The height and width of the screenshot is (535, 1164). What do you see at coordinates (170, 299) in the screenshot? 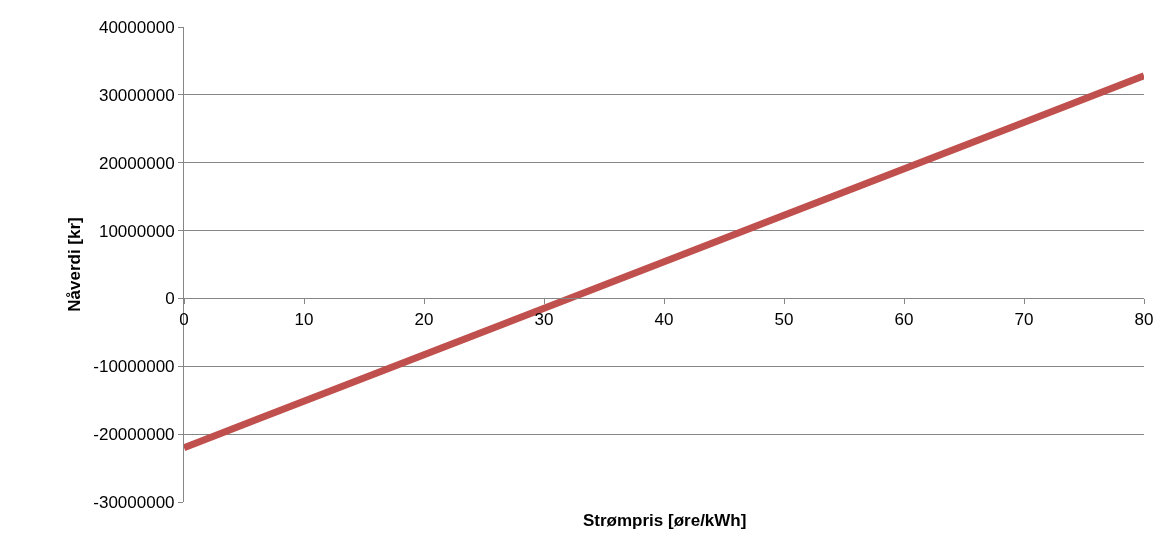
I see `y-tick-label: 0` at bounding box center [170, 299].